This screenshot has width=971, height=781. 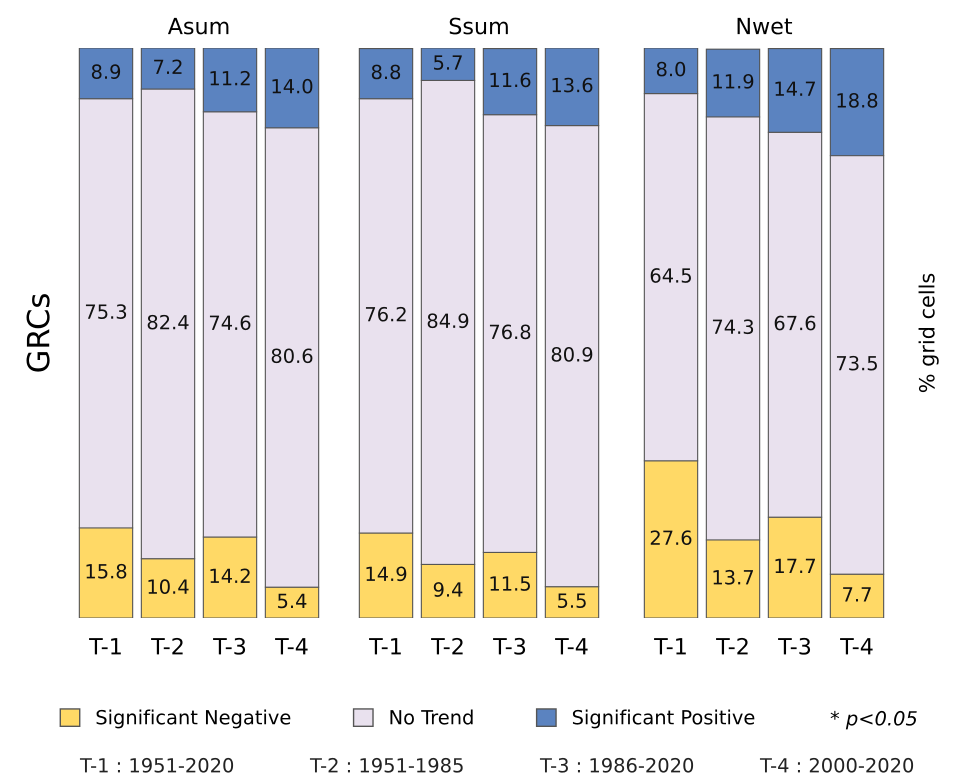 I want to click on data-label: 80.6, so click(x=292, y=356).